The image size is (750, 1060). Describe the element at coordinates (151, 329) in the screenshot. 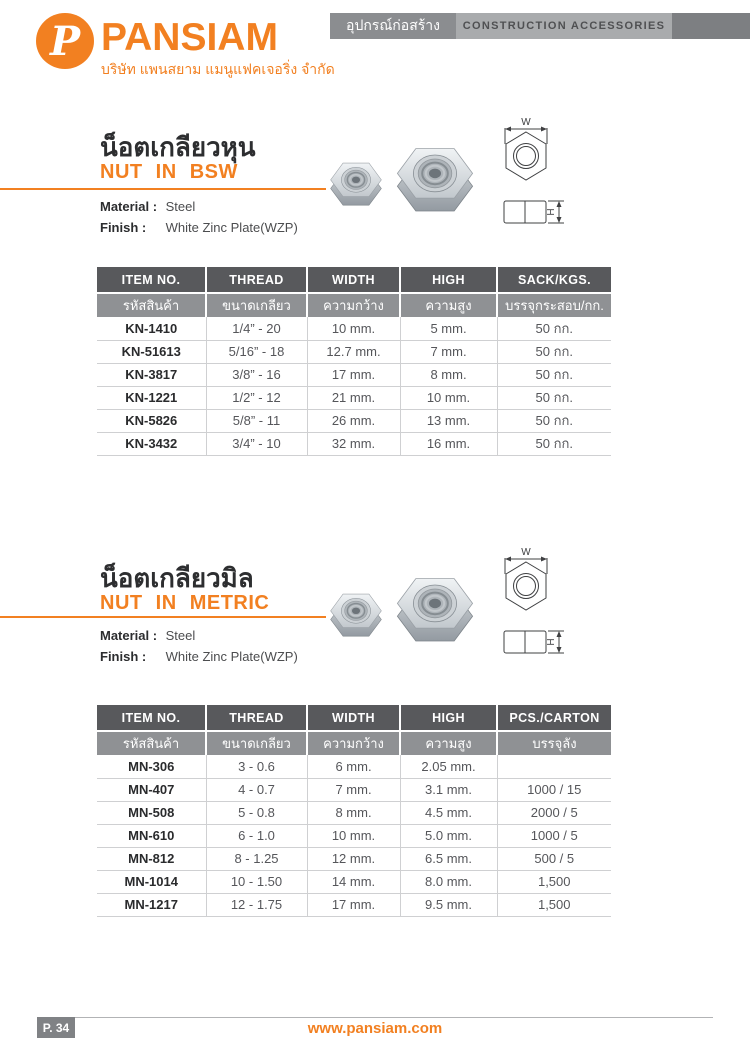

I see `table-cell: KN-1410` at that location.